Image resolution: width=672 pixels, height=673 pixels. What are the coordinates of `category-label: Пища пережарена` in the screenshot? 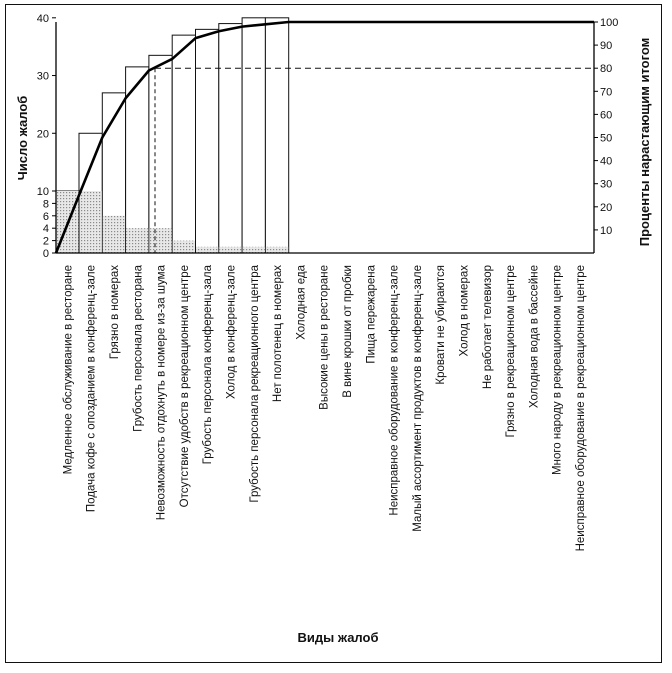 It's located at (371, 313).